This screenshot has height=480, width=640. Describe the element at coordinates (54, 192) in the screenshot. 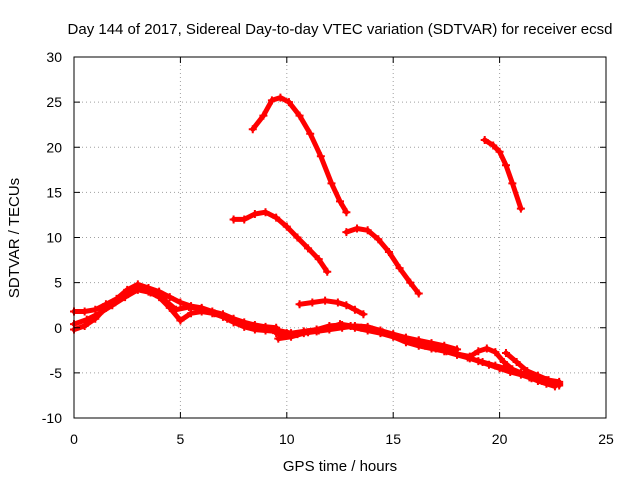

I see `y-tick-label: 15` at that location.